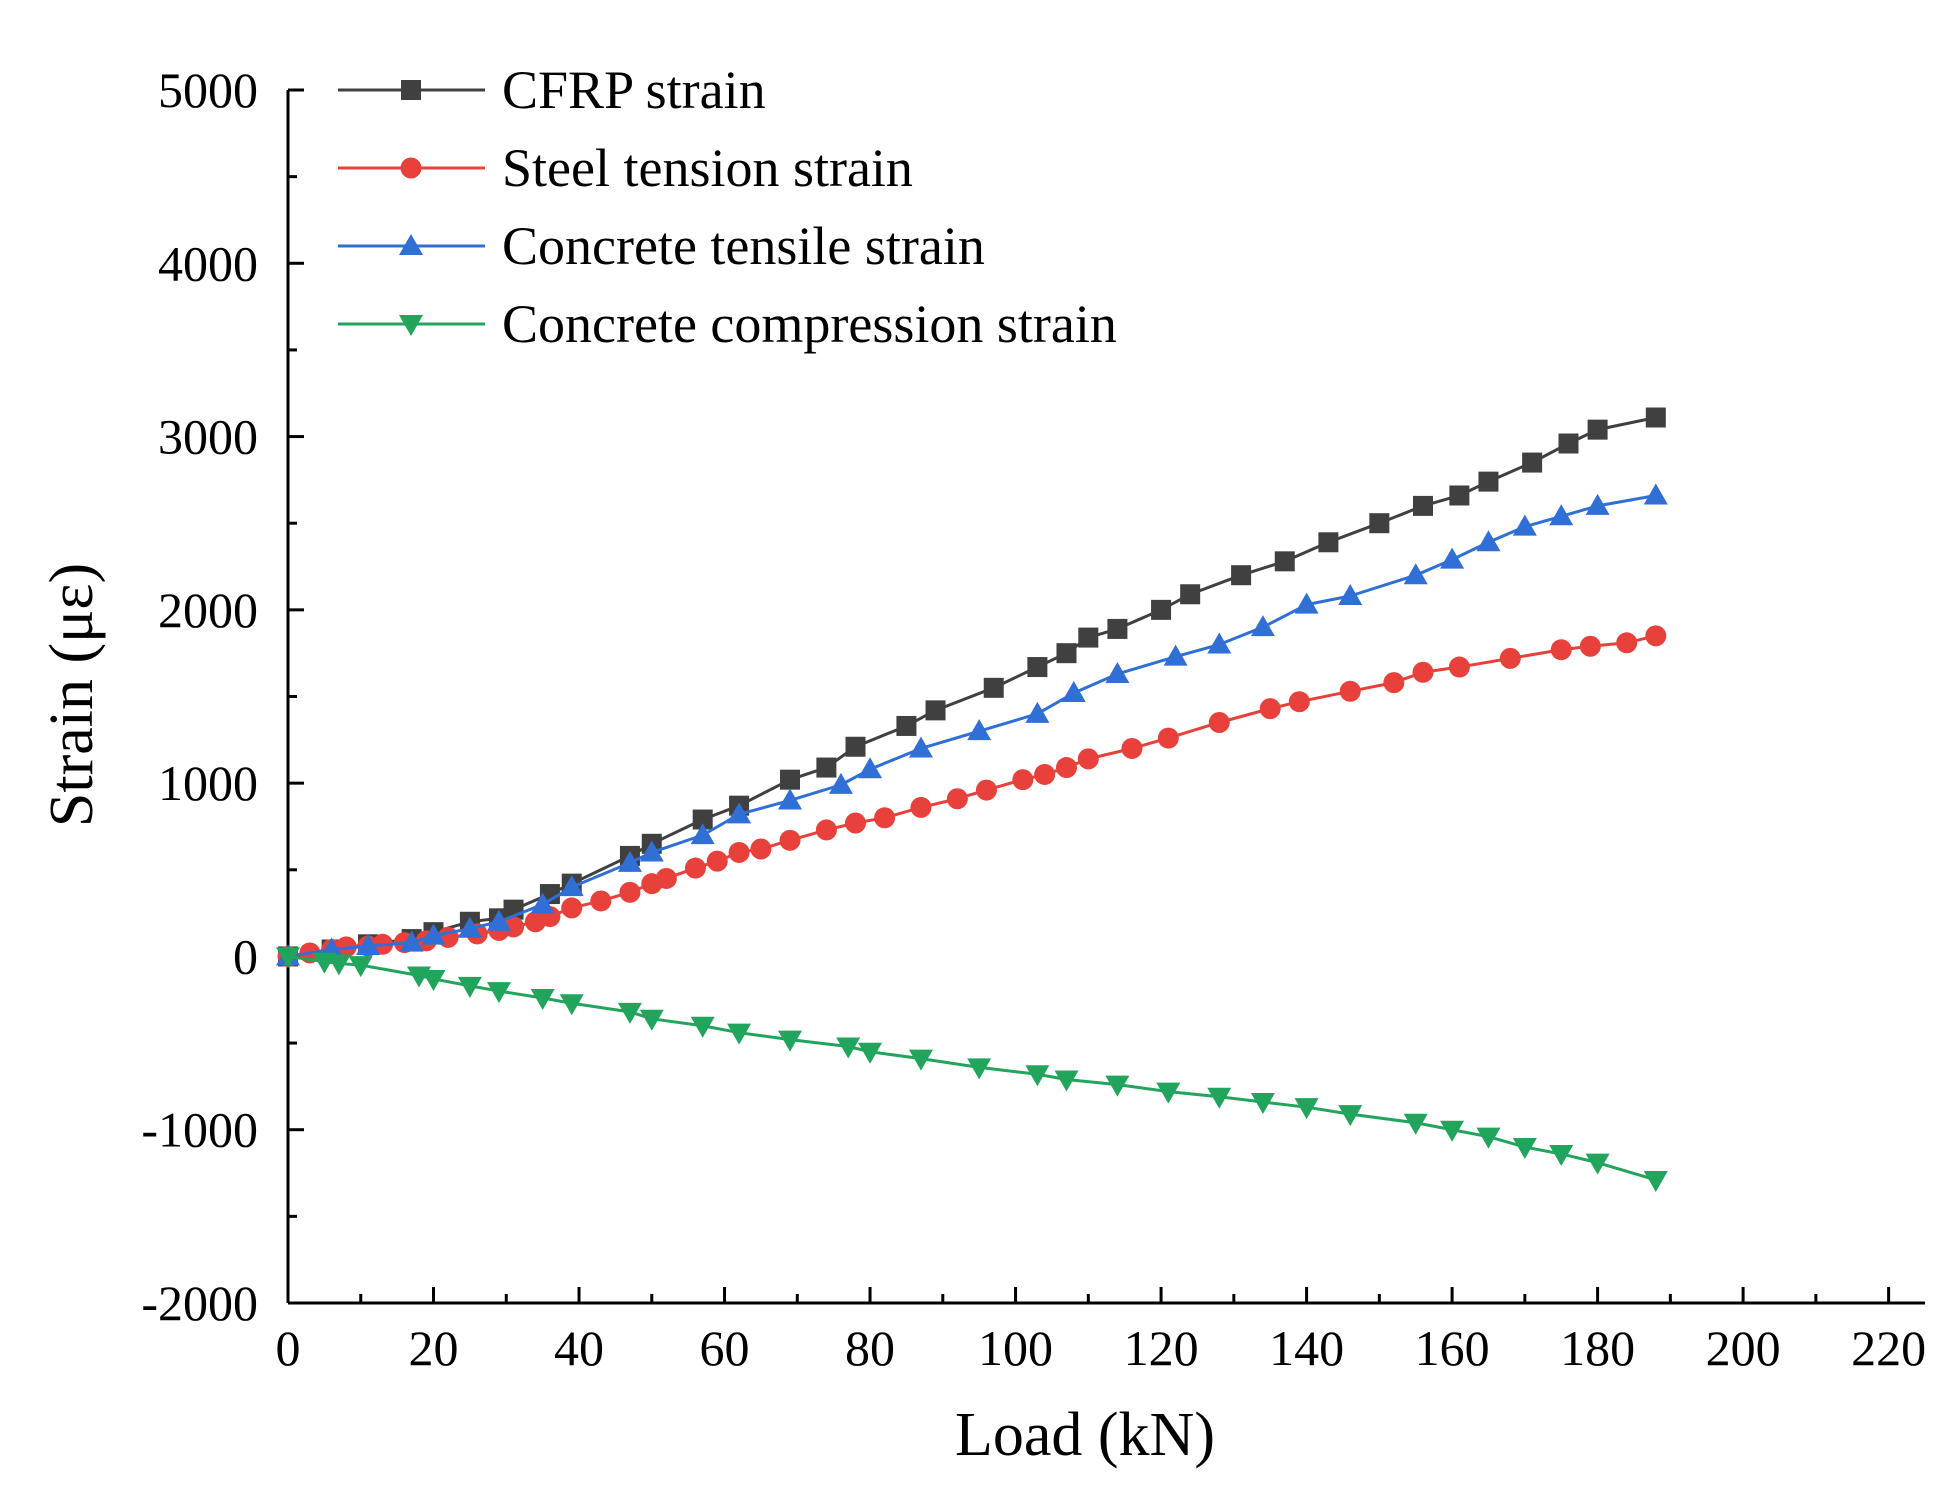 This screenshot has width=1956, height=1494. What do you see at coordinates (434, 1348) in the screenshot?
I see `x-tick-label: 20` at bounding box center [434, 1348].